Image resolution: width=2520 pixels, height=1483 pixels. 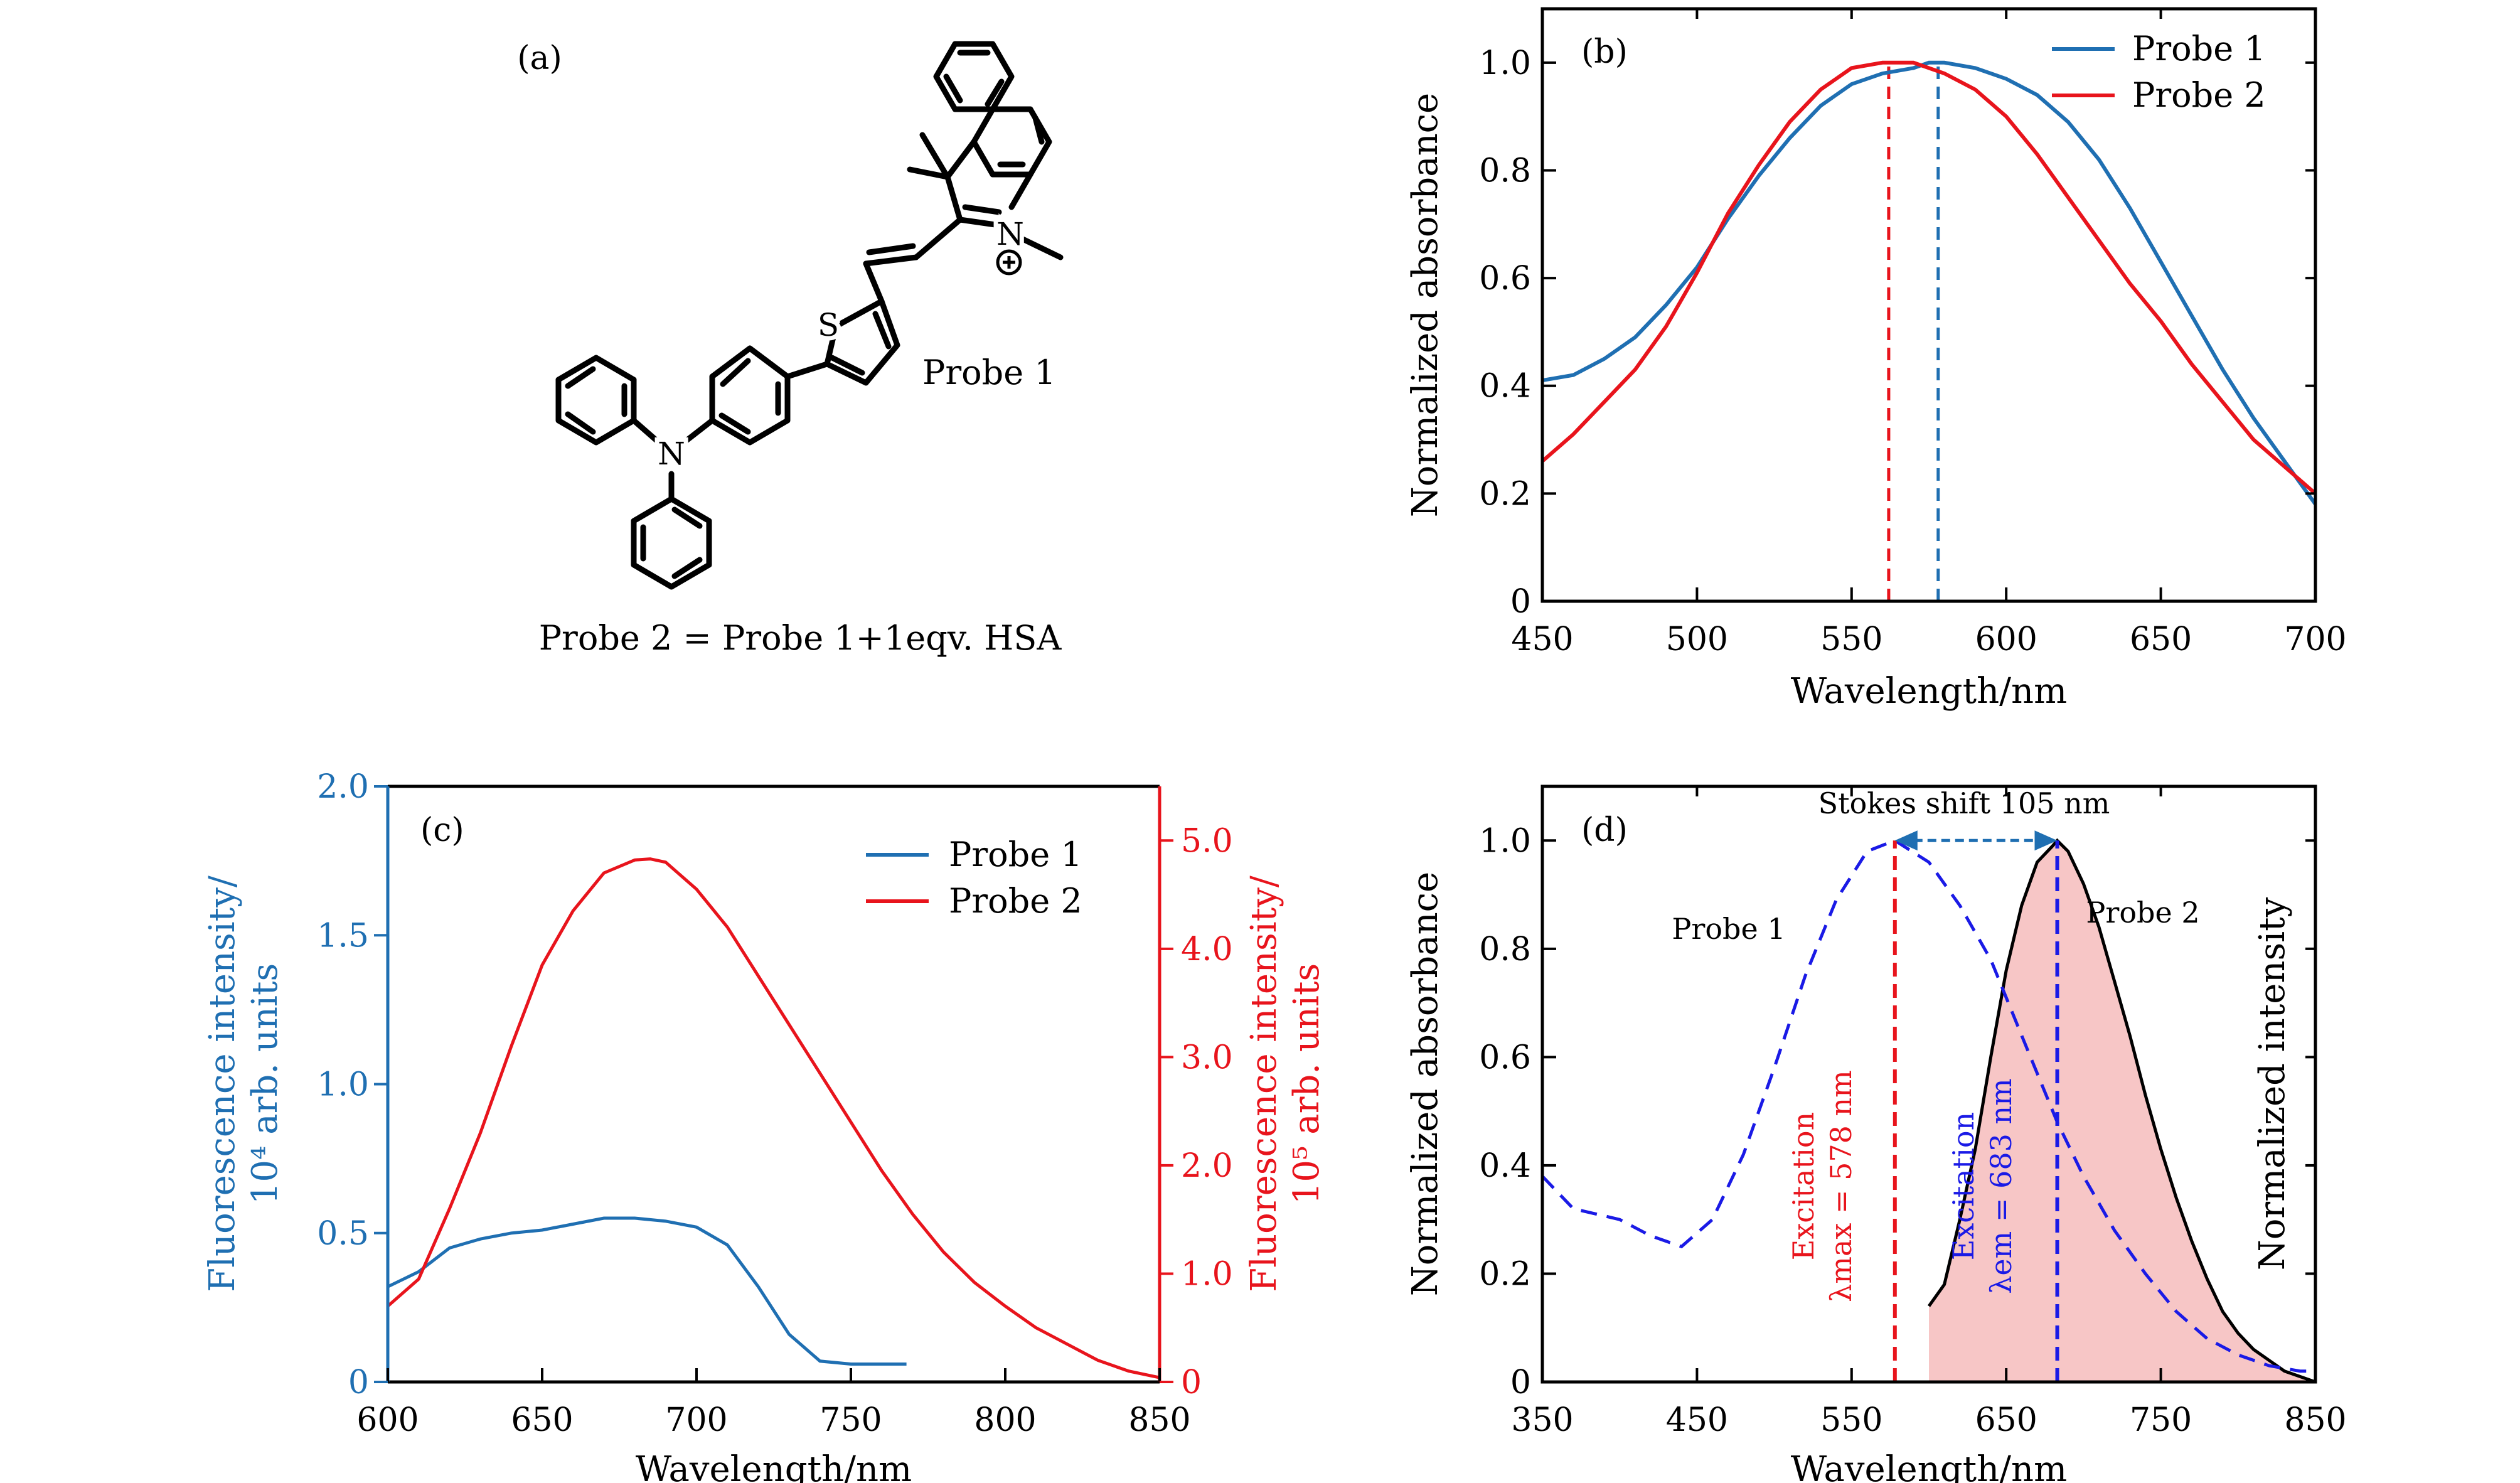 What do you see at coordinates (800, 638) in the screenshot?
I see `panel-a-footnote: Probe 2 = Probe 1+1eqv. HSA` at bounding box center [800, 638].